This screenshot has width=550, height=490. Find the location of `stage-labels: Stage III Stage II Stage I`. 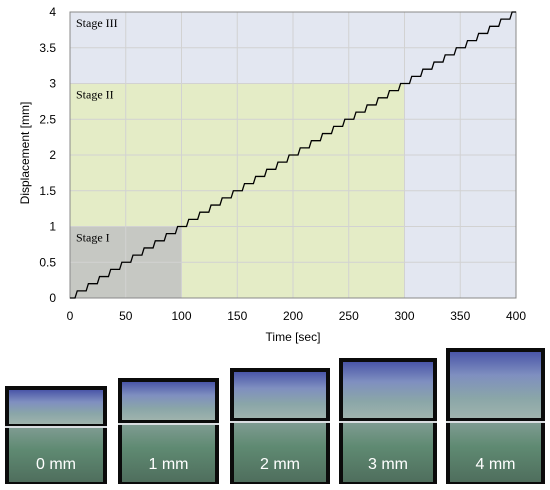

stage-labels: Stage III Stage II Stage I is located at coordinates (97, 130).